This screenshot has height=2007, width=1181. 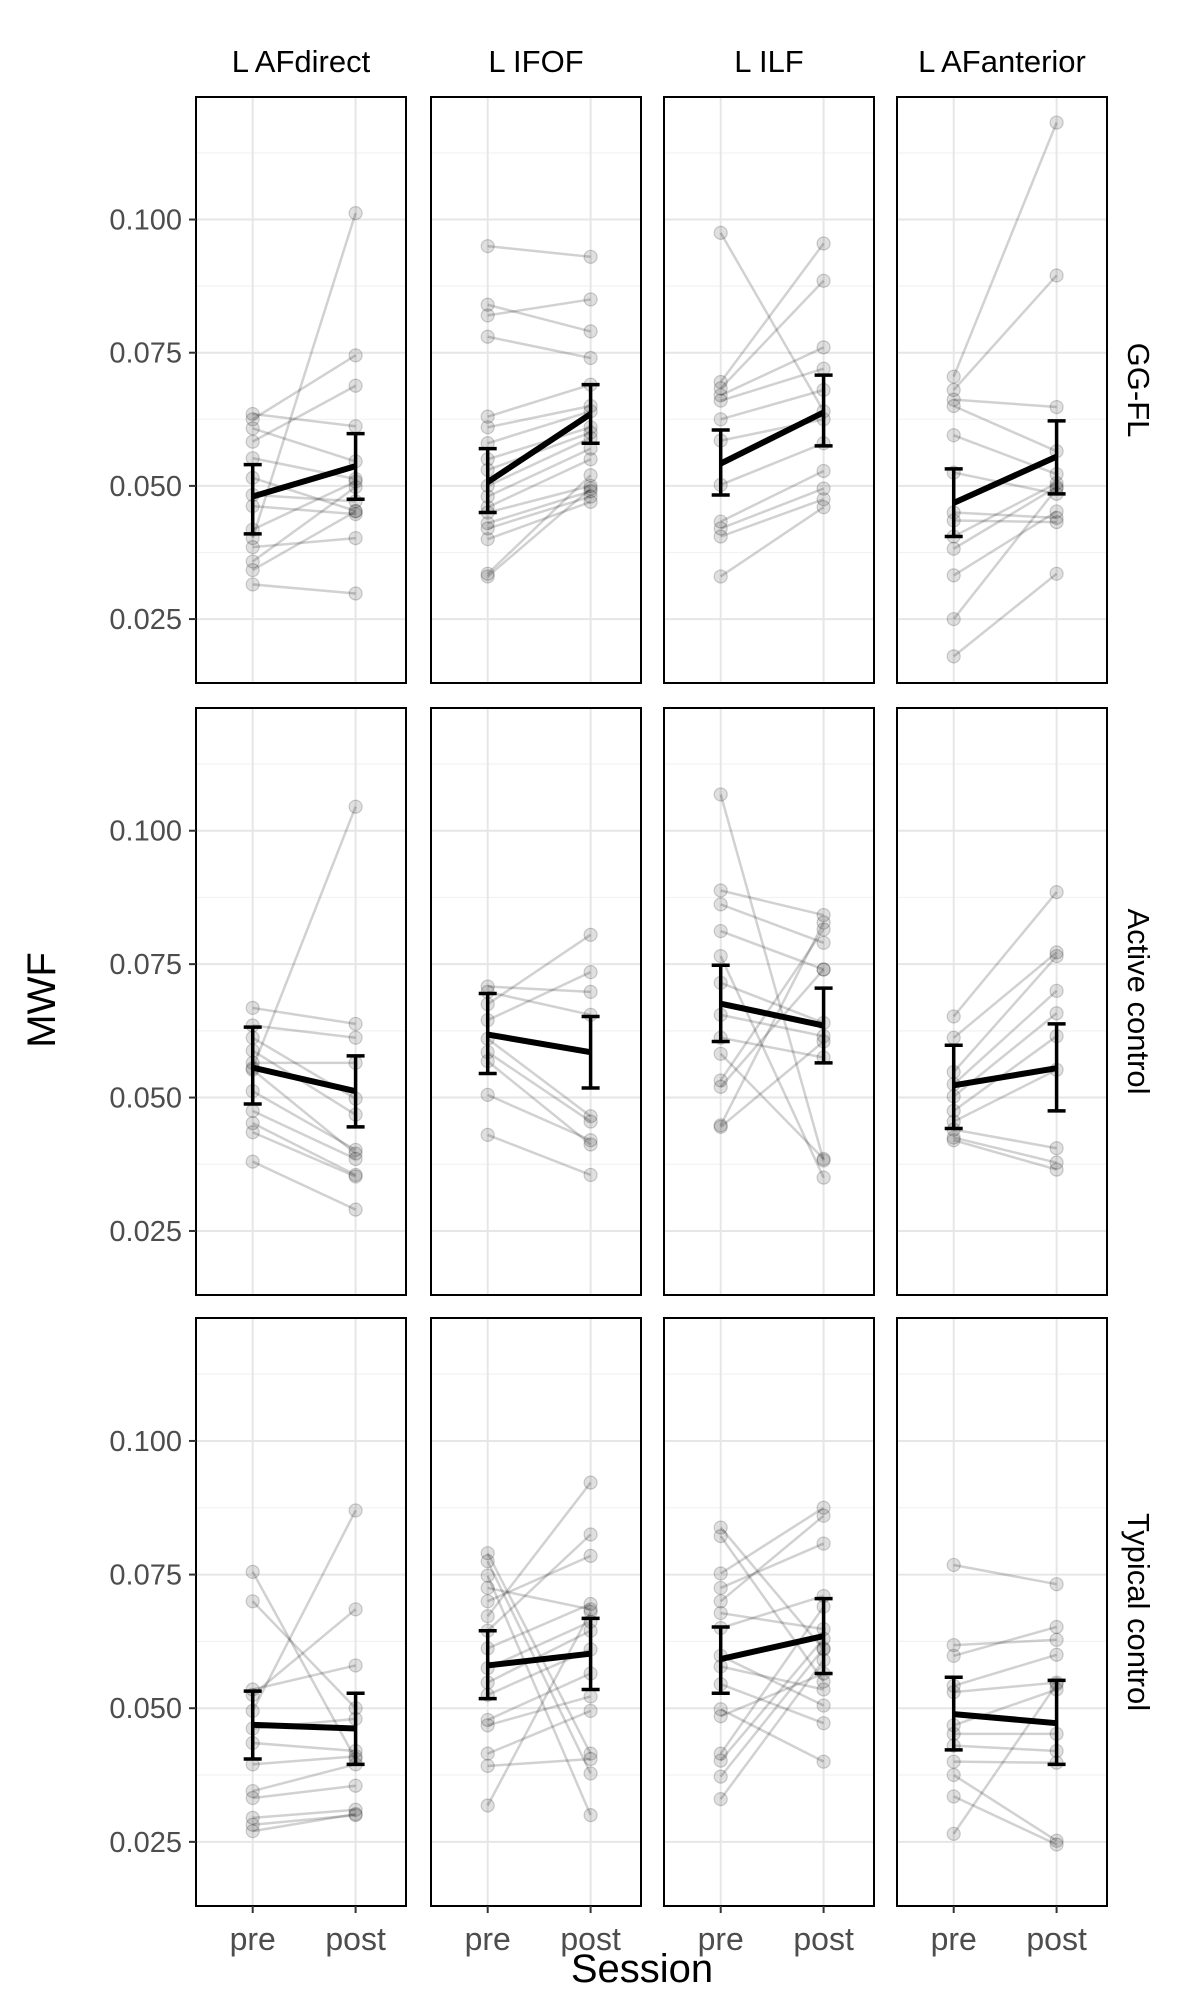 What do you see at coordinates (145, 1843) in the screenshot?
I see `y-tick-label: 0.025` at bounding box center [145, 1843].